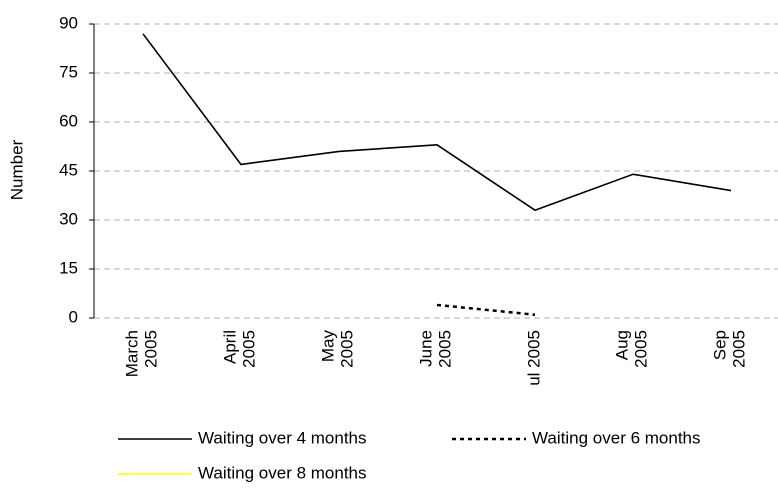 The height and width of the screenshot is (491, 778). What do you see at coordinates (68, 218) in the screenshot?
I see `y-tick-label: 30` at bounding box center [68, 218].